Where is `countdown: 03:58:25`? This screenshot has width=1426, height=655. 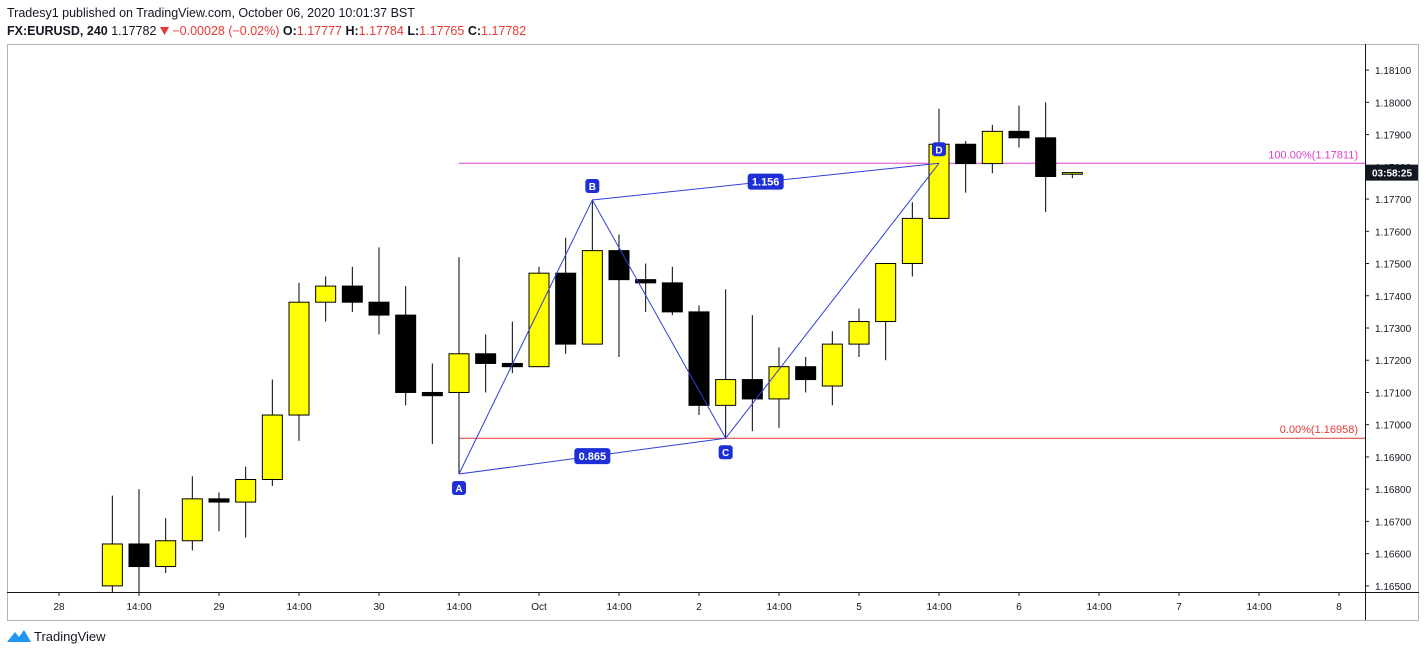 countdown: 03:58:25 is located at coordinates (1392, 174).